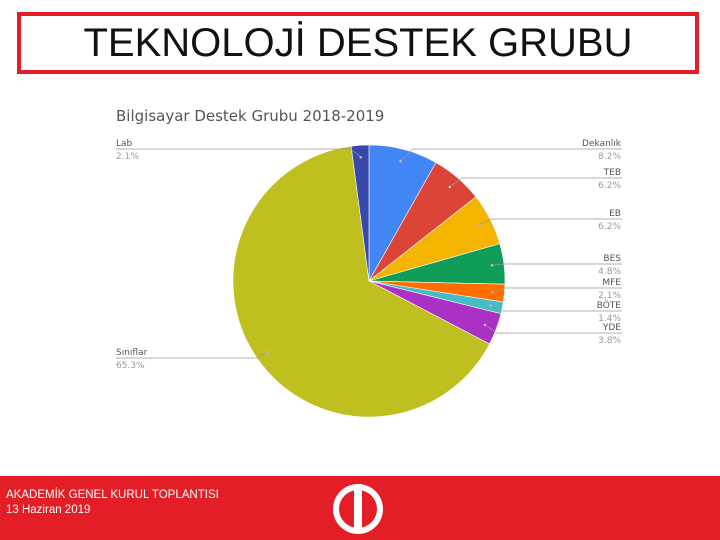 The image size is (720, 540). What do you see at coordinates (250, 116) in the screenshot?
I see `chart-title: Bilgisayar Destek Grubu 2018-2019` at bounding box center [250, 116].